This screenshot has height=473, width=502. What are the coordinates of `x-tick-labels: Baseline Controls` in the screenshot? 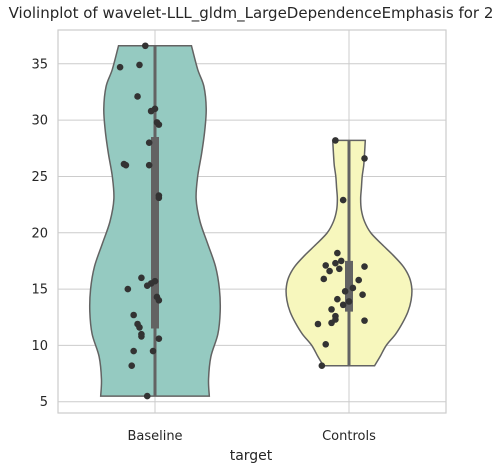 It's located at (251, 436).